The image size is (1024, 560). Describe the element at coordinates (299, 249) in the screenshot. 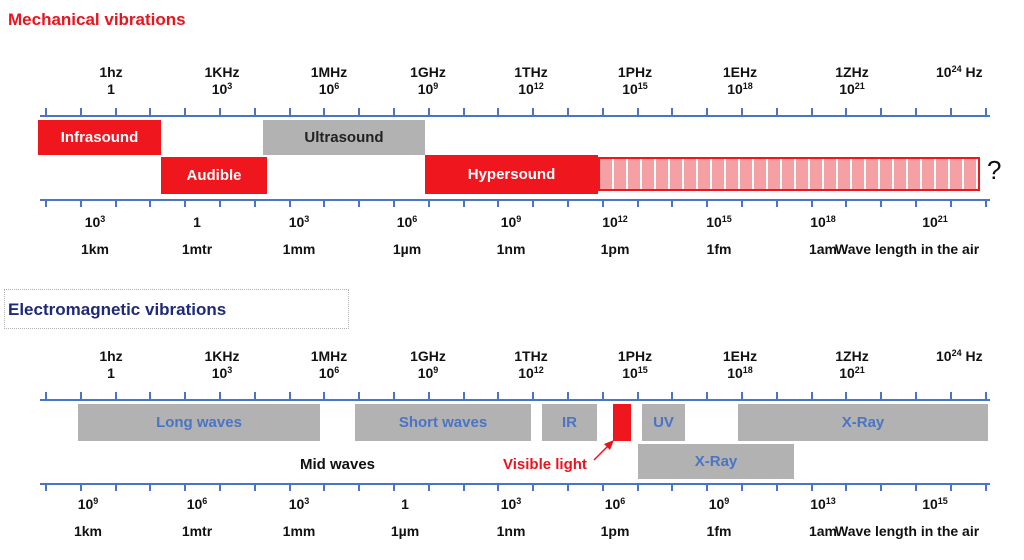

I see `wavelength-unit-text: 1mm` at that location.